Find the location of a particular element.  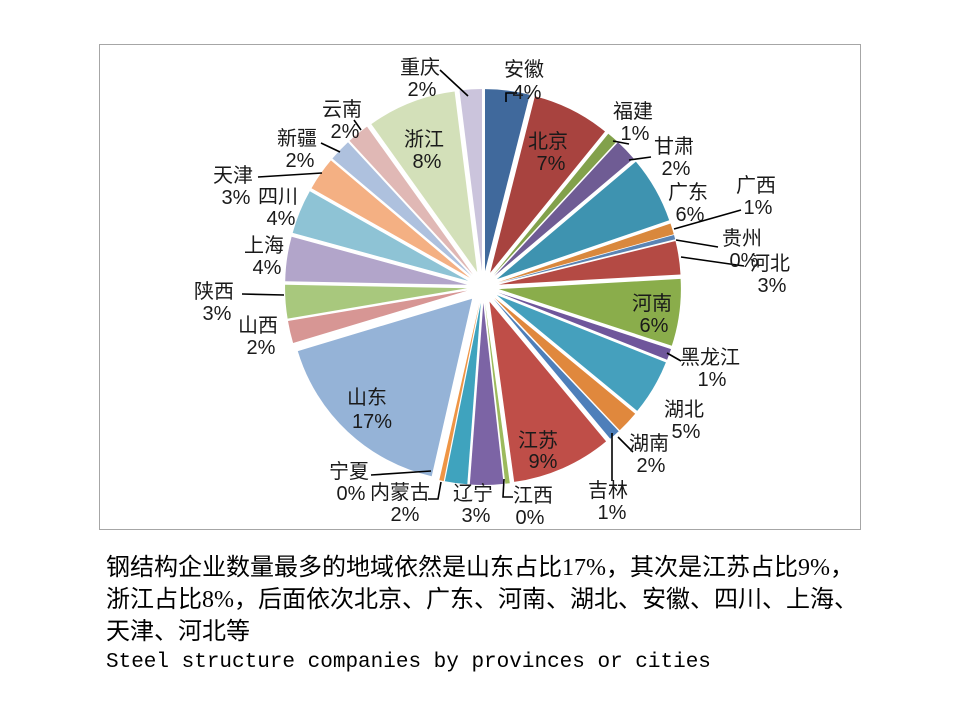

slice-label-shandong: 山东 is located at coordinates (367, 397).